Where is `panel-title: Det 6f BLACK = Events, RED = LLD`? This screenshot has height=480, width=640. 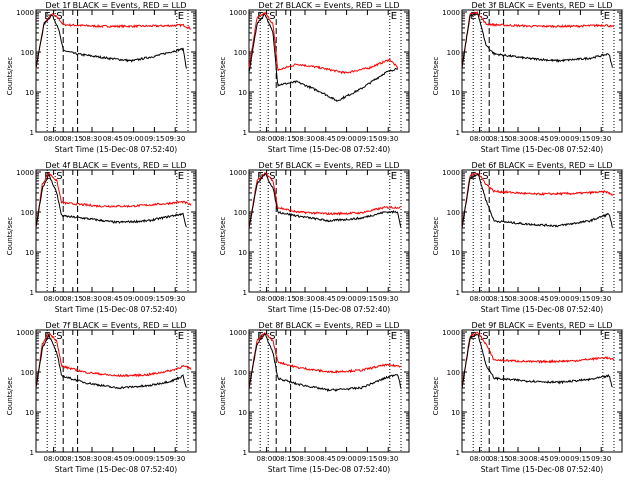 panel-title: Det 6f BLACK = Events, RED = LLD is located at coordinates (542, 165).